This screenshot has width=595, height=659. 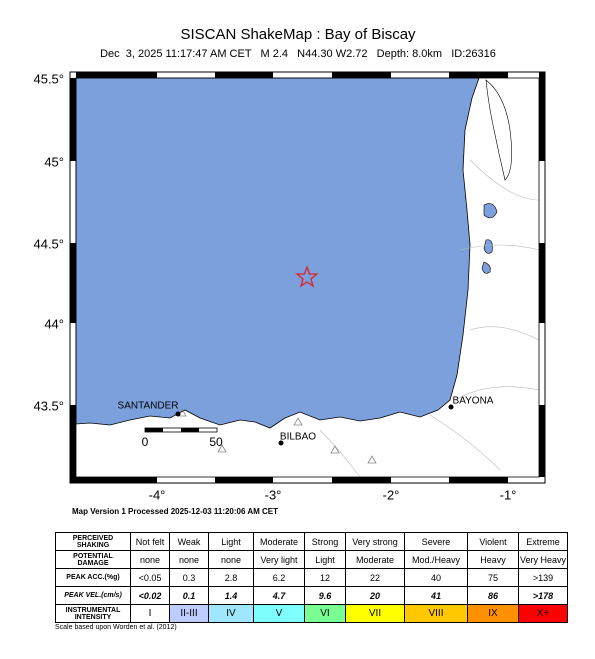 I want to click on legend-cell: Violent, so click(x=493, y=541).